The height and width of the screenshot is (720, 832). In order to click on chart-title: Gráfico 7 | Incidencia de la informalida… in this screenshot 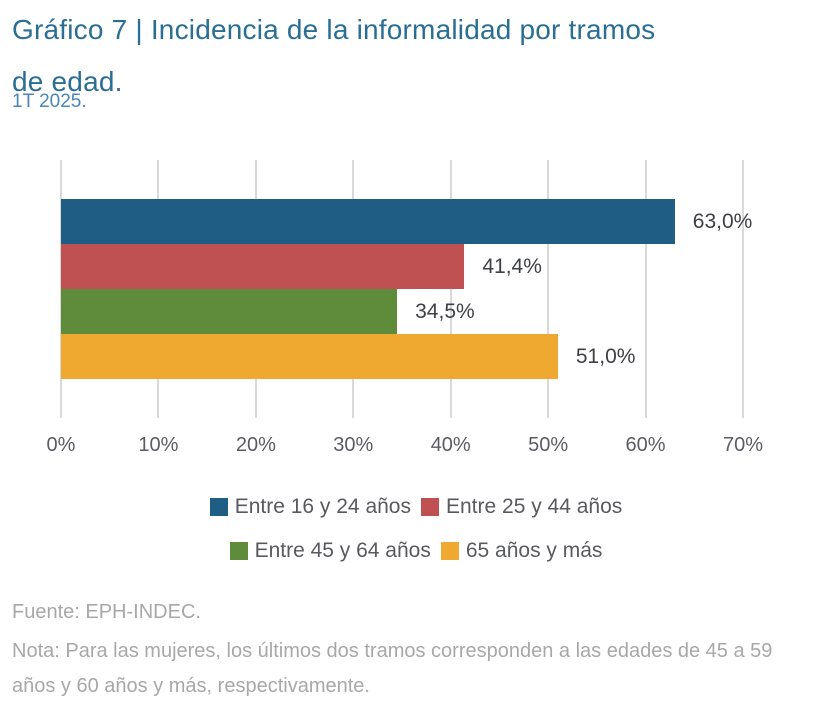, I will do `click(418, 56)`.